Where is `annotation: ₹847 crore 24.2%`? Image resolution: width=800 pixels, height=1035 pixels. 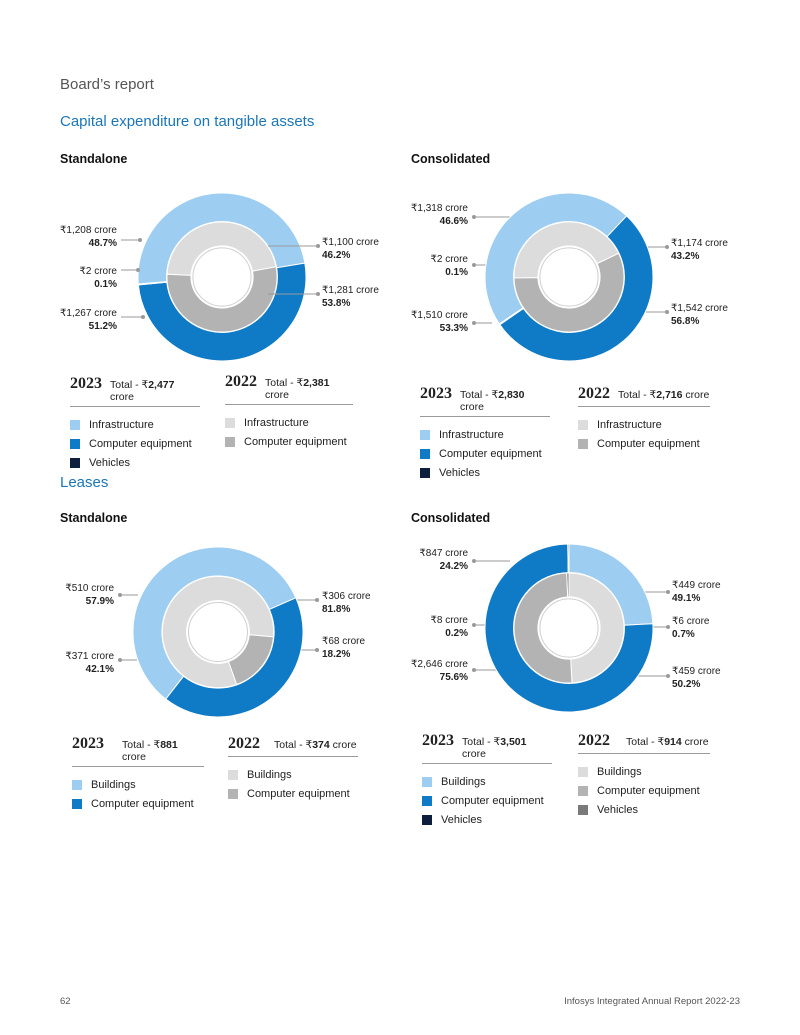 annotation: ₹847 crore 24.2% is located at coordinates (434, 560).